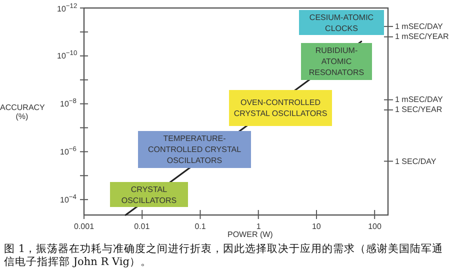 The height and width of the screenshot is (276, 456). Describe the element at coordinates (415, 161) in the screenshot. I see `ref-line-label: 1 SEC/DAY` at that location.